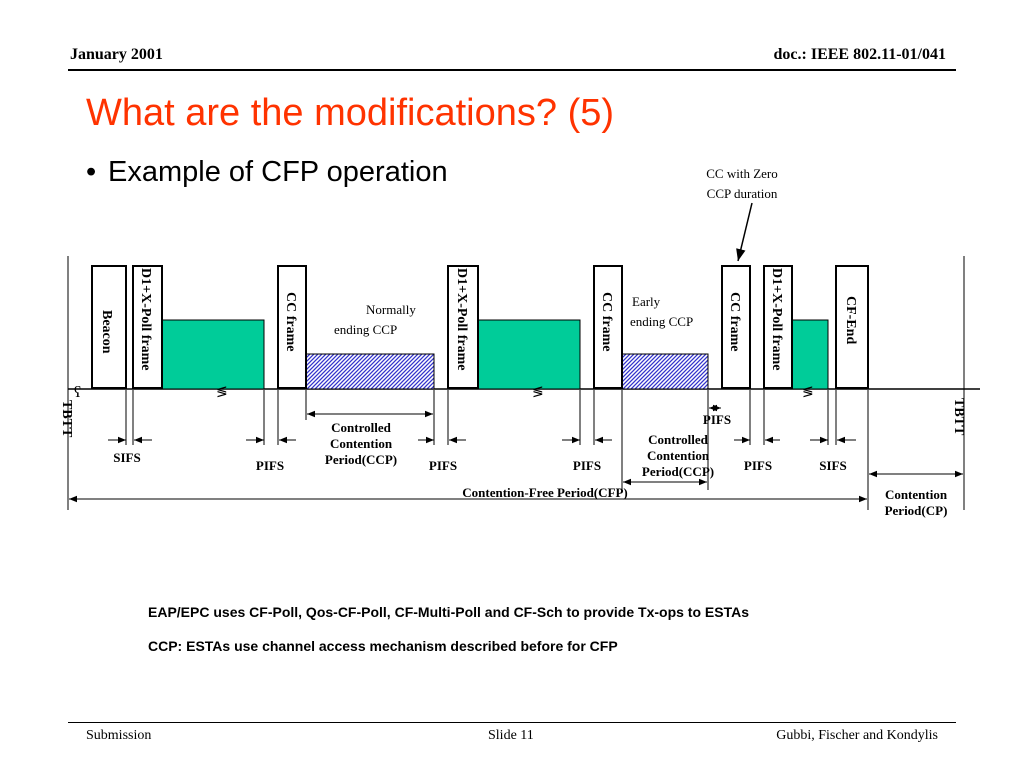  I want to click on cc-frame-2-label: CC frame, so click(606, 321).